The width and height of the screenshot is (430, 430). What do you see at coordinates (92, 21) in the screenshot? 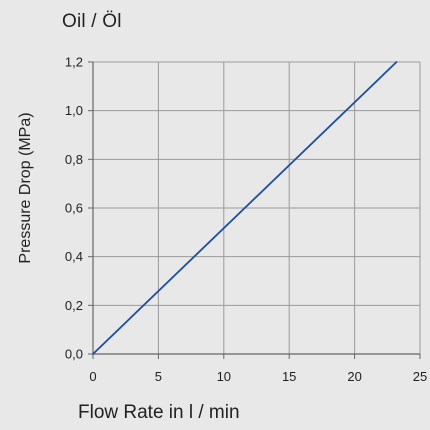
I see `chart-title: Oil / Öl` at bounding box center [92, 21].